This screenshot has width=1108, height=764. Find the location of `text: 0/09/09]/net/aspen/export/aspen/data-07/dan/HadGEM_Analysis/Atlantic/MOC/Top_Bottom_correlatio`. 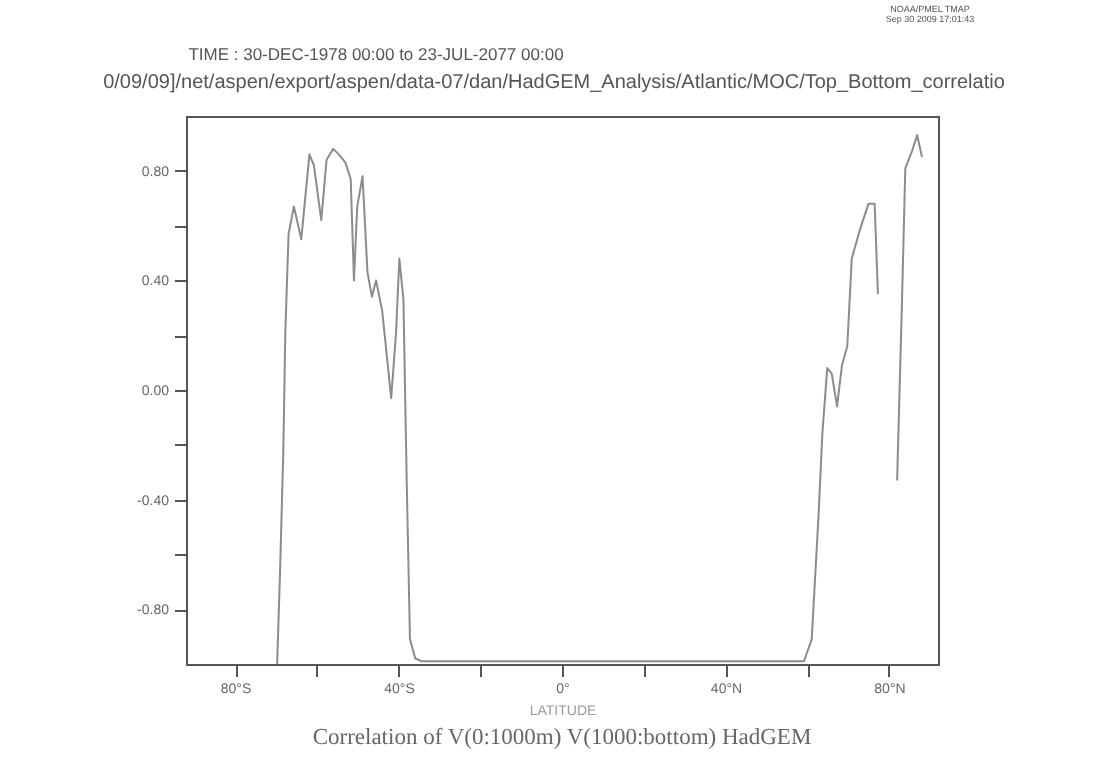

text: 0/09/09]/net/aspen/export/aspen/data-07/dan/HadGEM_Analysis/Atlantic/MOC/Top_Bottom_correlatio is located at coordinates (554, 83).